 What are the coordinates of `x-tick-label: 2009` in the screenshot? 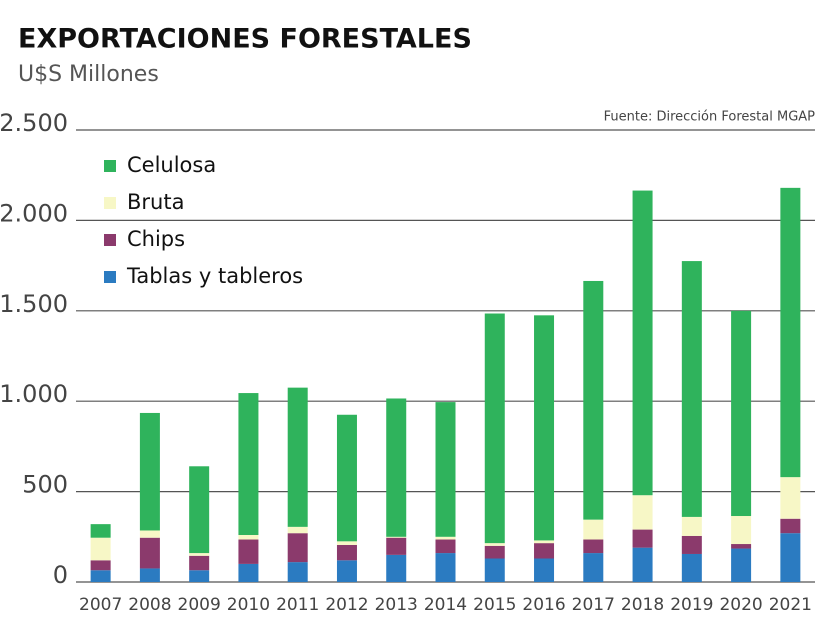 It's located at (199, 605).